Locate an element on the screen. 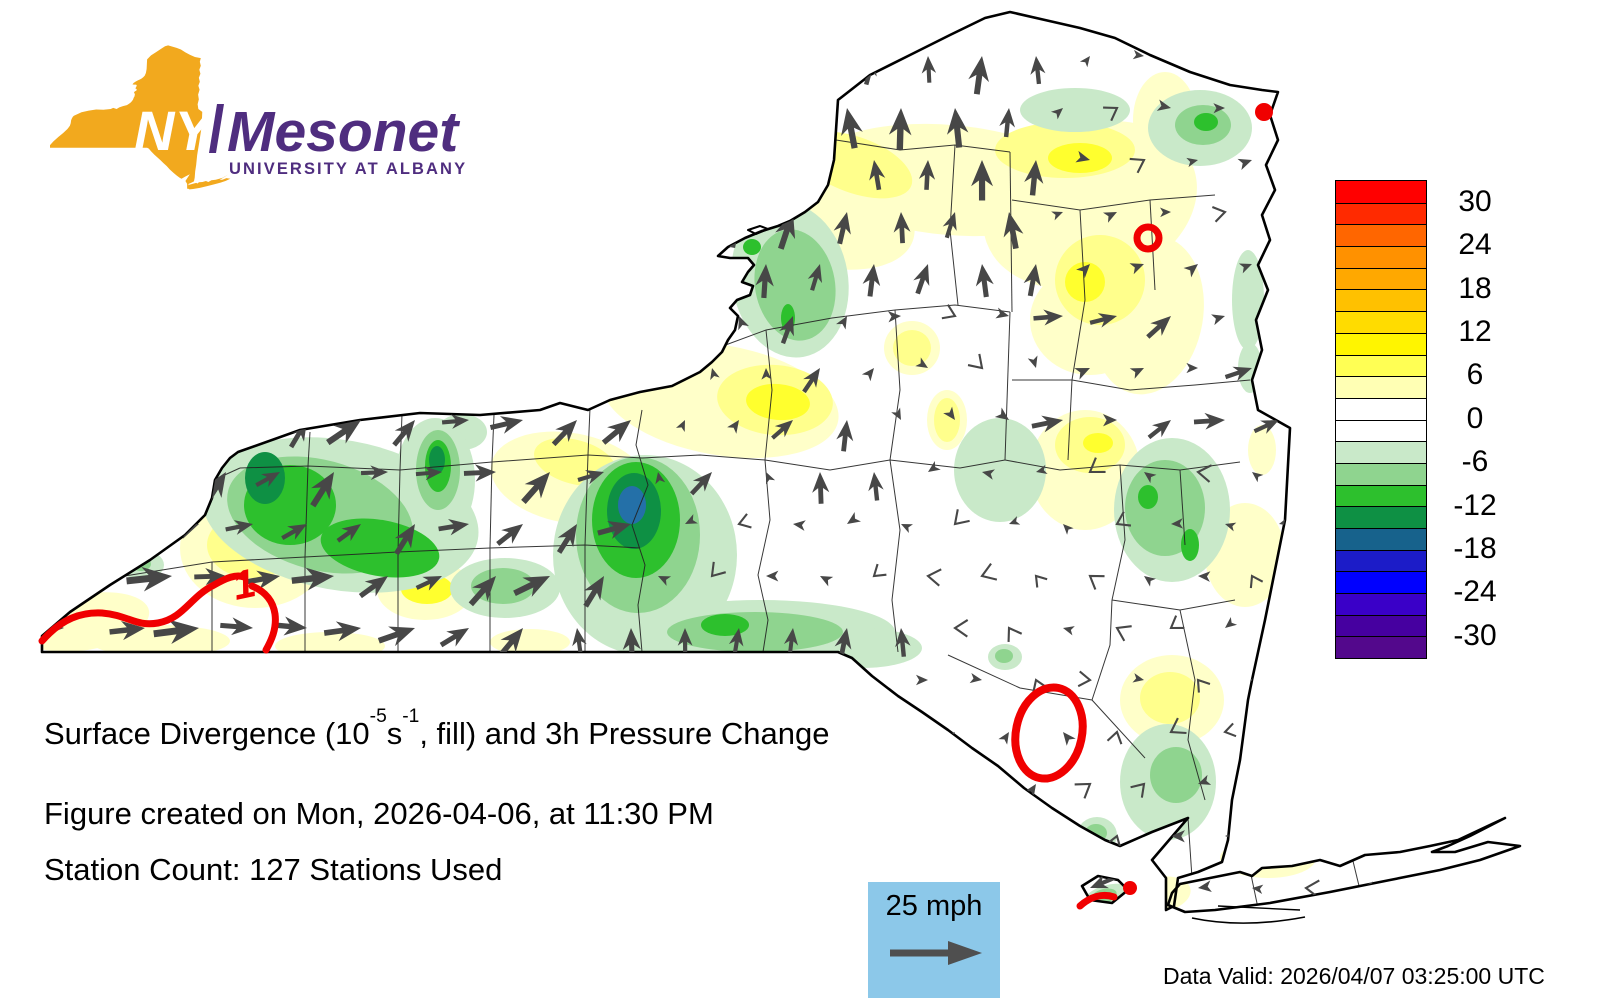 The image size is (1600, 1000). colorbar-label: -12 is located at coordinates (1475, 505).